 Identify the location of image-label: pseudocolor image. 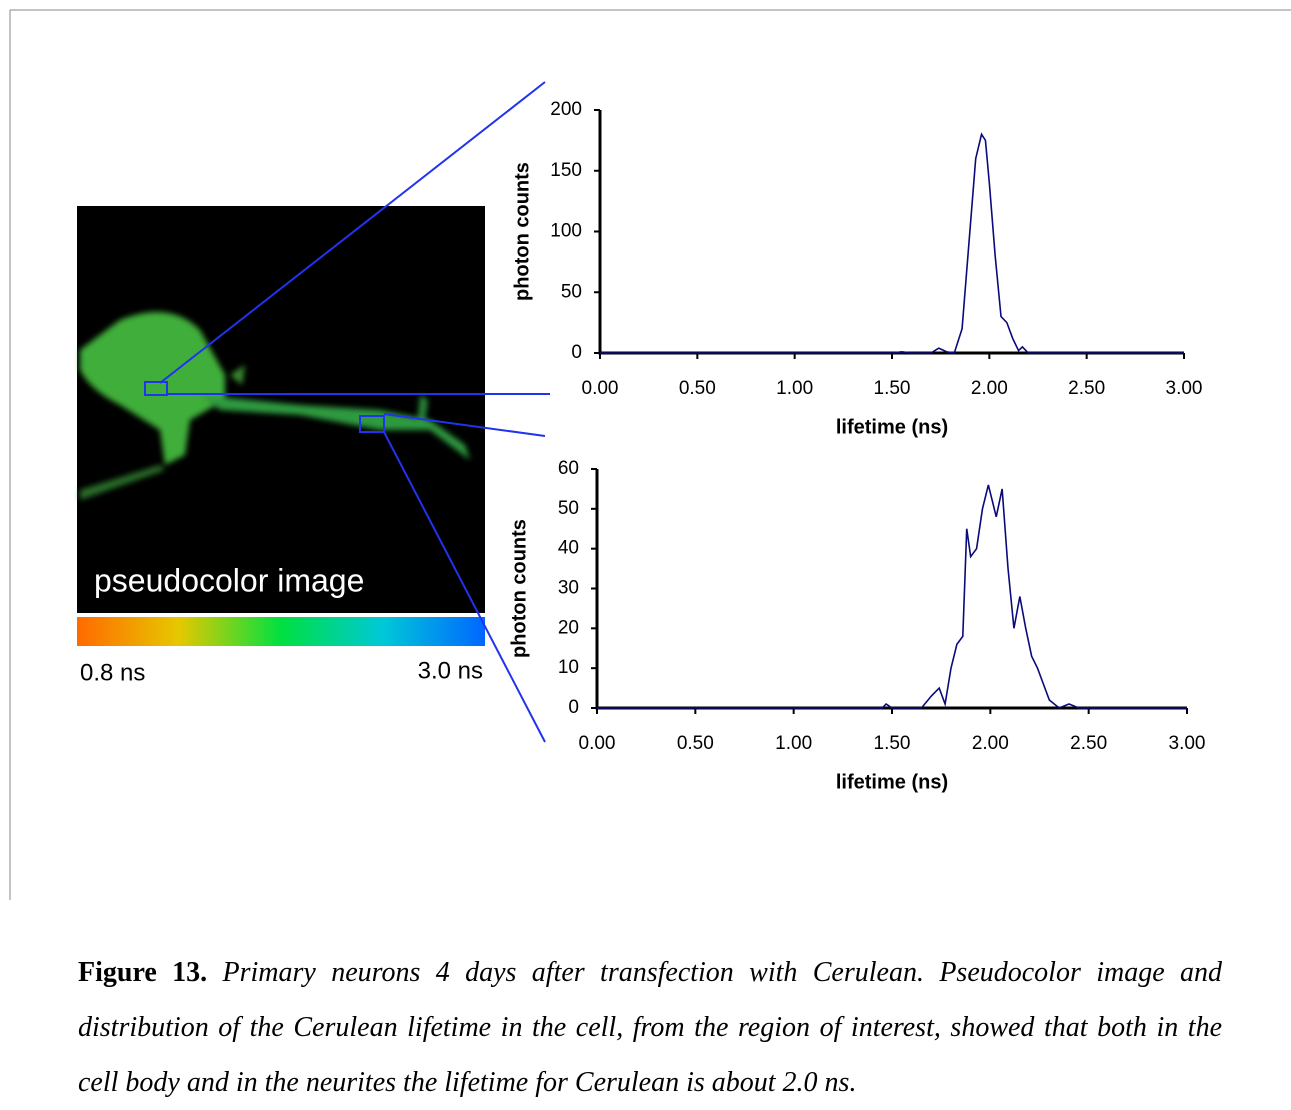
(229, 580).